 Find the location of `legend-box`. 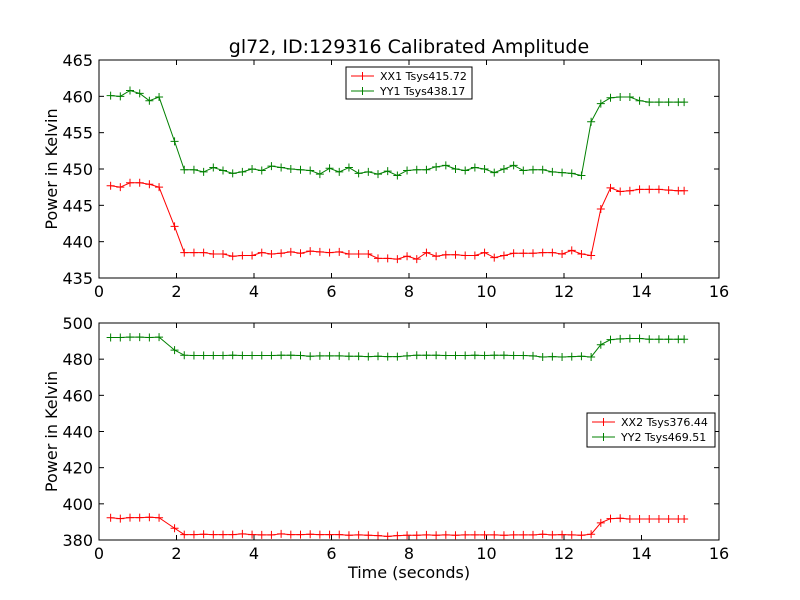

legend-box is located at coordinates (651, 430).